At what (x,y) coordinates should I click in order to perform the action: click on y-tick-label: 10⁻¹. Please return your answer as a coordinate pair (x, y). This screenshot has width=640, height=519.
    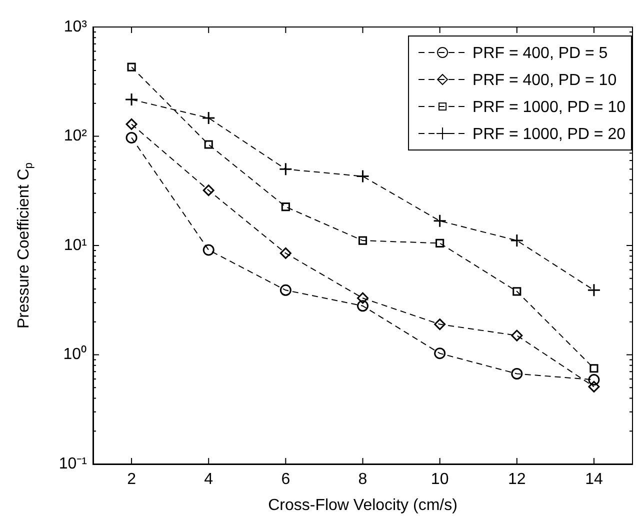
    Looking at the image, I should click on (72, 463).